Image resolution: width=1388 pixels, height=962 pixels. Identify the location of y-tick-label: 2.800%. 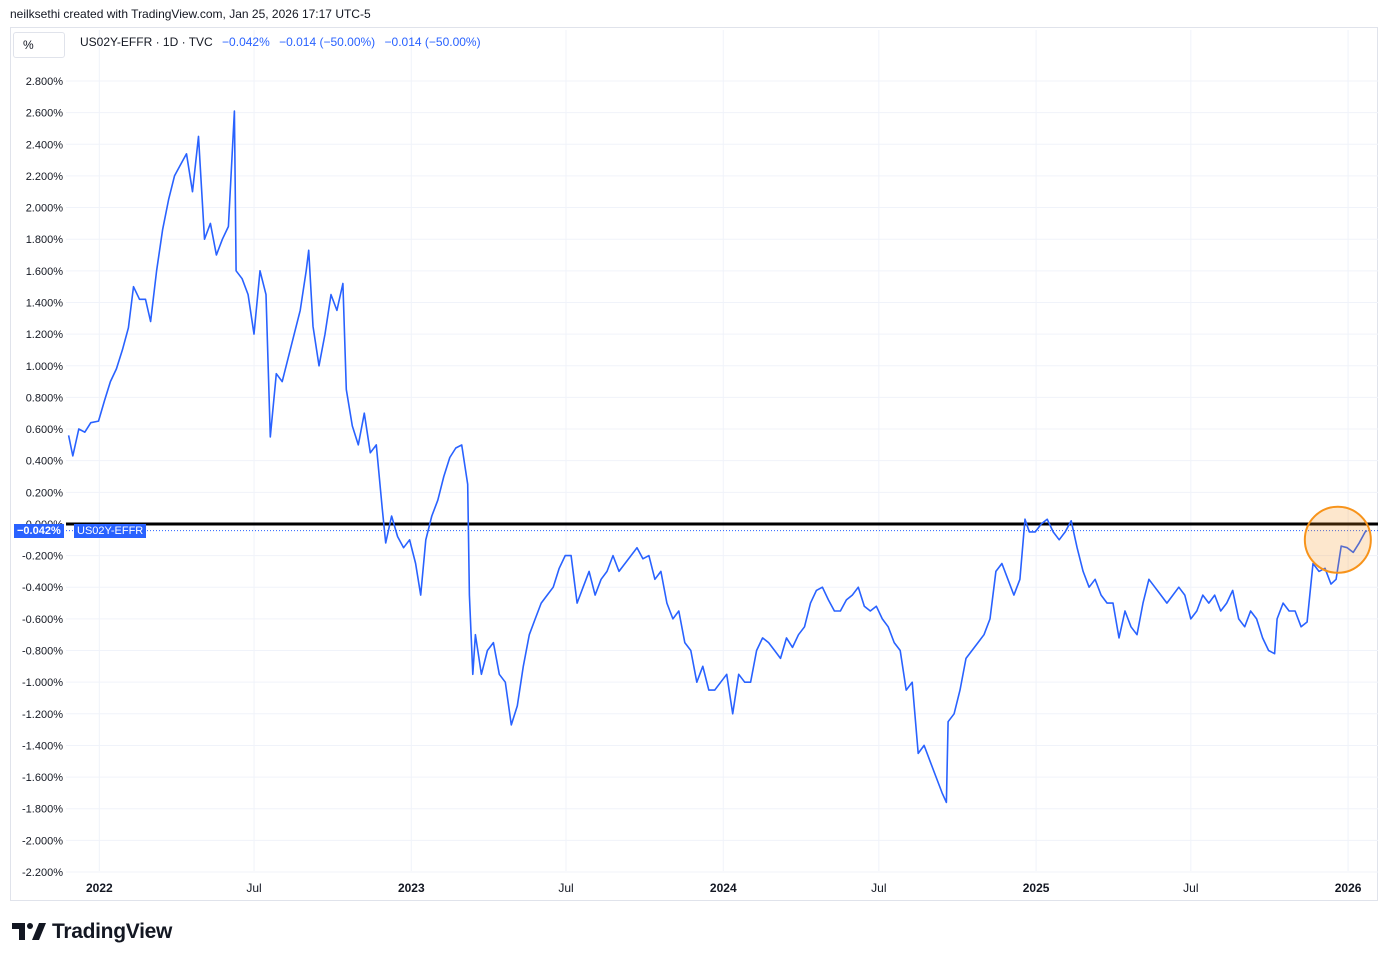
(45, 82).